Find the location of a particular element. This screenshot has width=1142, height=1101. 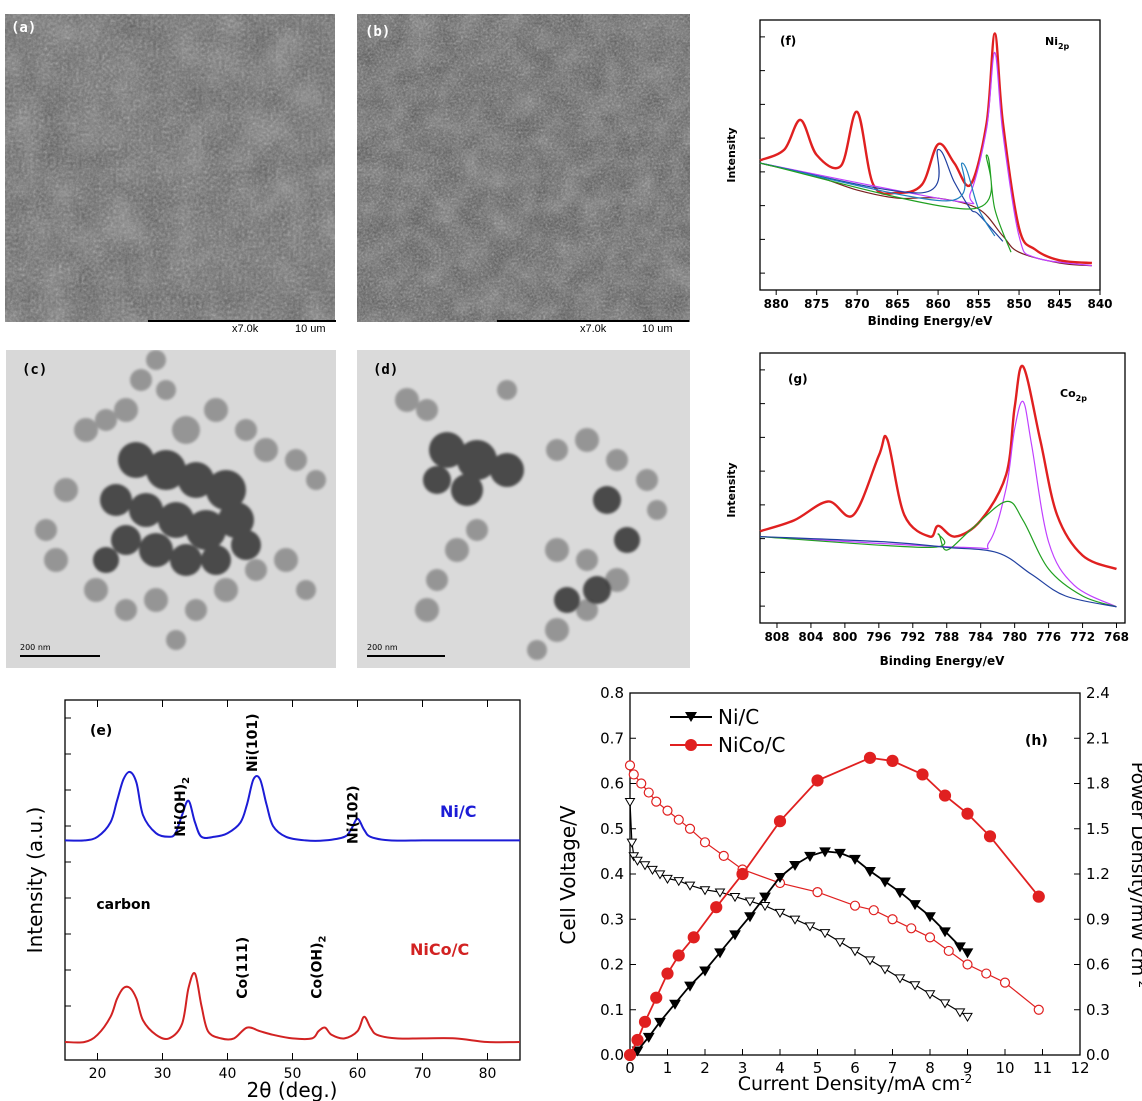

y2-tick-label-h-4: 1.2 is located at coordinates (1098, 874).